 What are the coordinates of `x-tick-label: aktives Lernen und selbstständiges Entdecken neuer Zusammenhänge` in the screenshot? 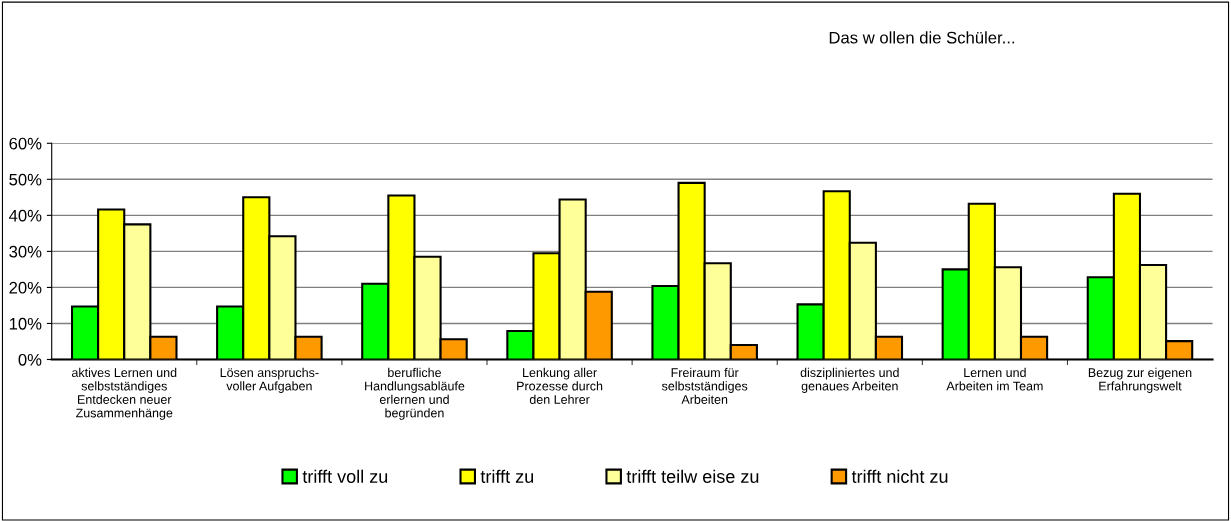 It's located at (124, 393).